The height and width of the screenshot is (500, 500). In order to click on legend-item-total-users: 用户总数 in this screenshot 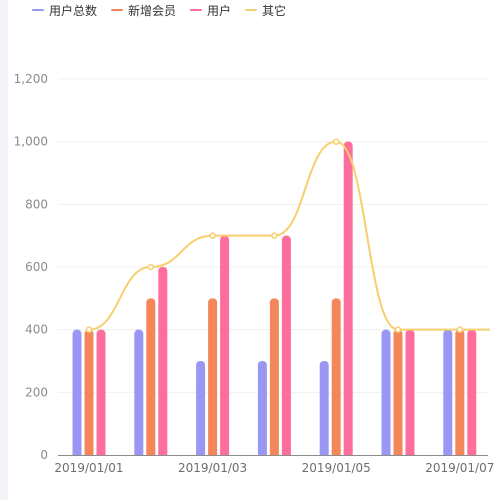, I will do `click(64, 10)`.